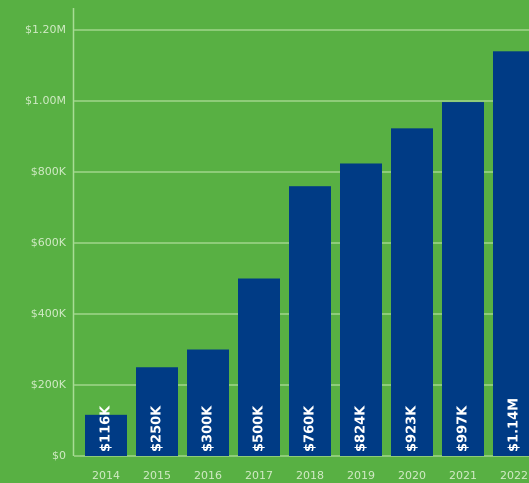 Image resolution: width=529 pixels, height=483 pixels. Describe the element at coordinates (45, 100) in the screenshot. I see `y-tick-label: $1.00M` at that location.